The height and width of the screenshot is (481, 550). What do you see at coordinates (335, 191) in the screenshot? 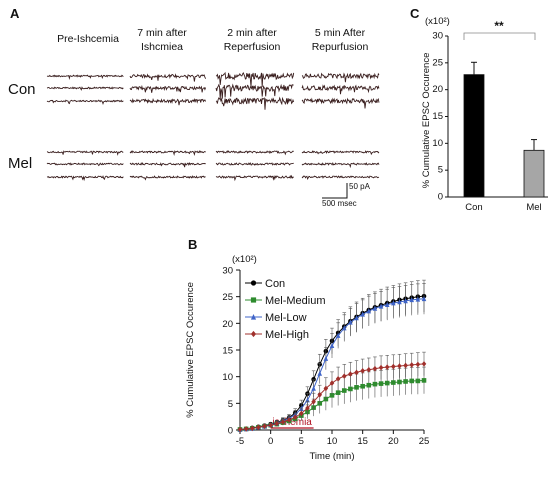
I see `scale-bar-lines` at bounding box center [335, 191].